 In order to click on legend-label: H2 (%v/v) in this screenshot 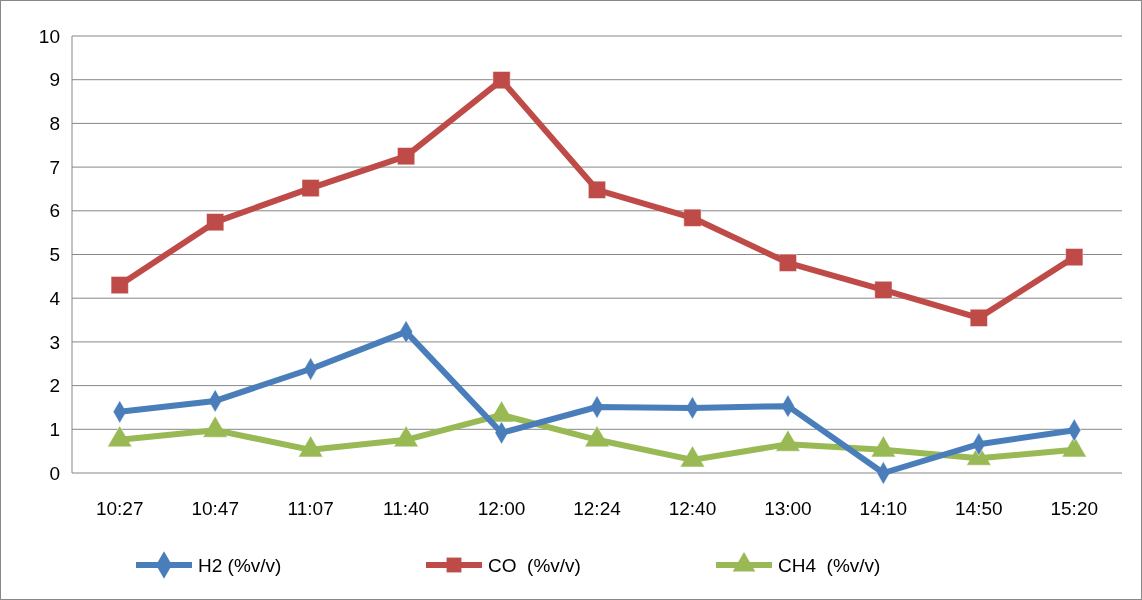, I will do `click(240, 565)`.